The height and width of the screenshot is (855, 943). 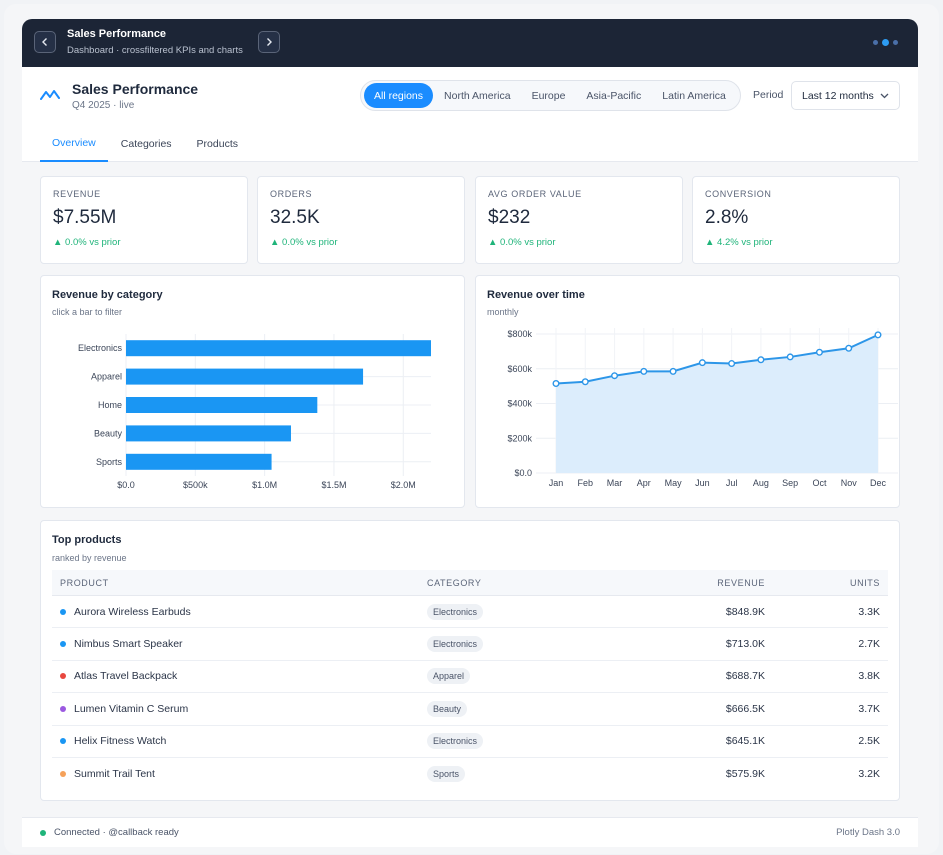 What do you see at coordinates (455, 644) in the screenshot?
I see `category-badge: Electronics` at bounding box center [455, 644].